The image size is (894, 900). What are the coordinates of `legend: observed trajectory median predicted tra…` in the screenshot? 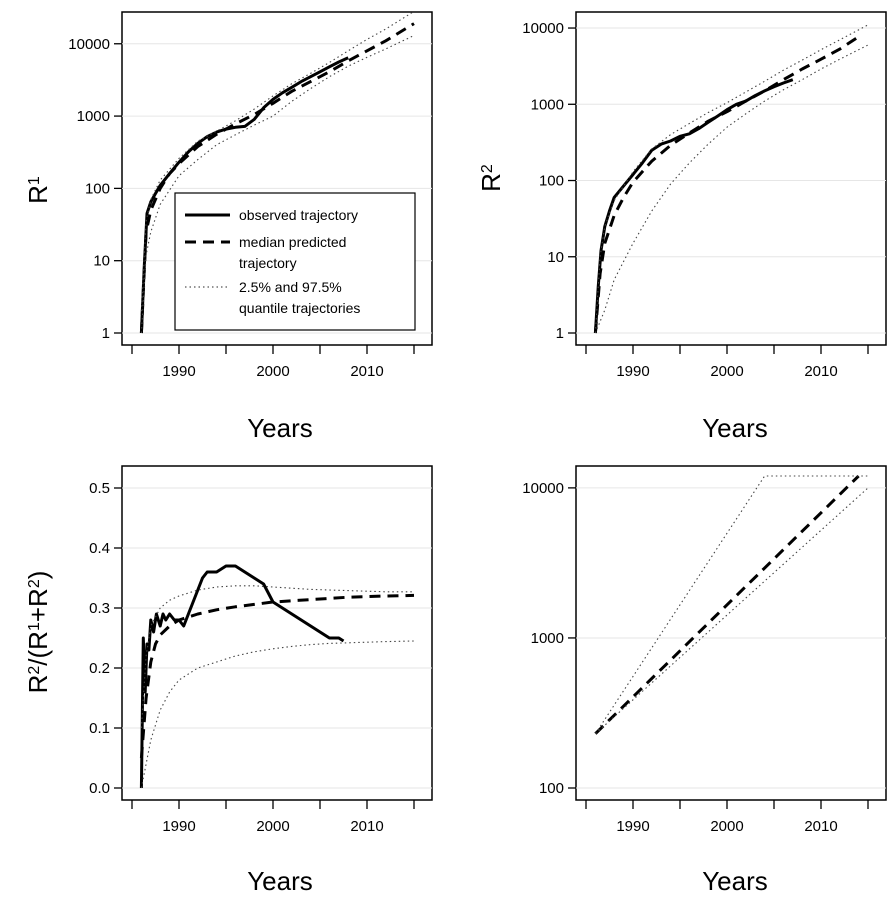 It's located at (295, 261).